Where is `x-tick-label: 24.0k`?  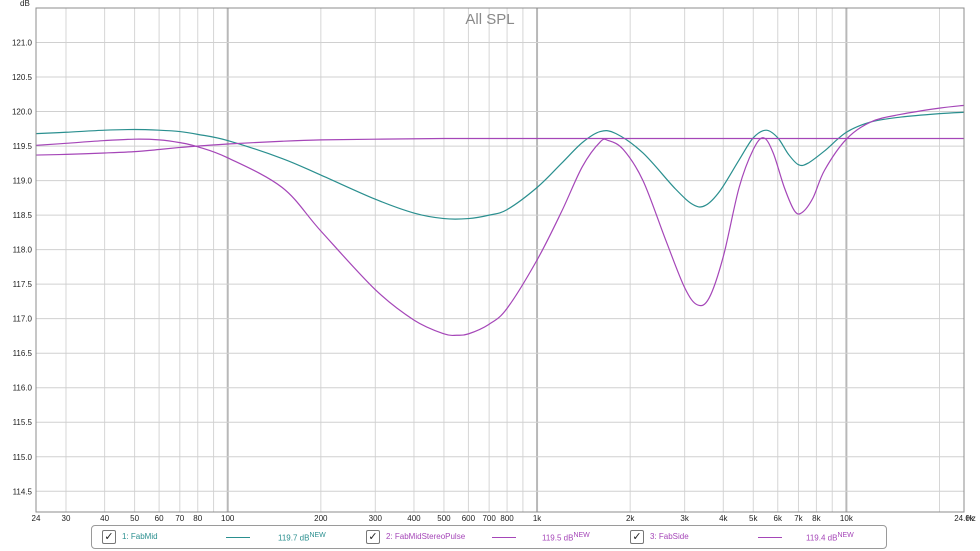 x-tick-label: 24.0k is located at coordinates (964, 518).